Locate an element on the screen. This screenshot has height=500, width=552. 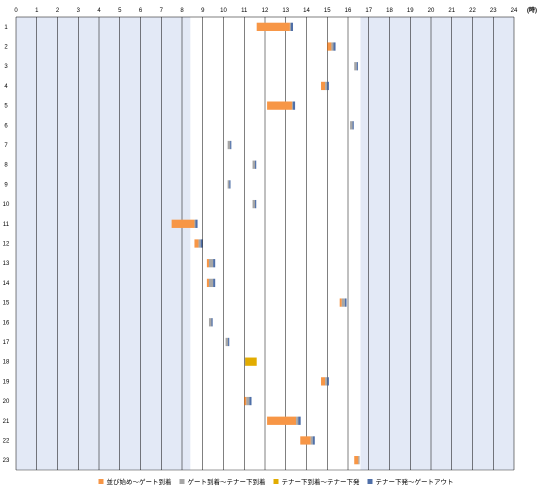
x-tick-label-11: 11 is located at coordinates (244, 11).